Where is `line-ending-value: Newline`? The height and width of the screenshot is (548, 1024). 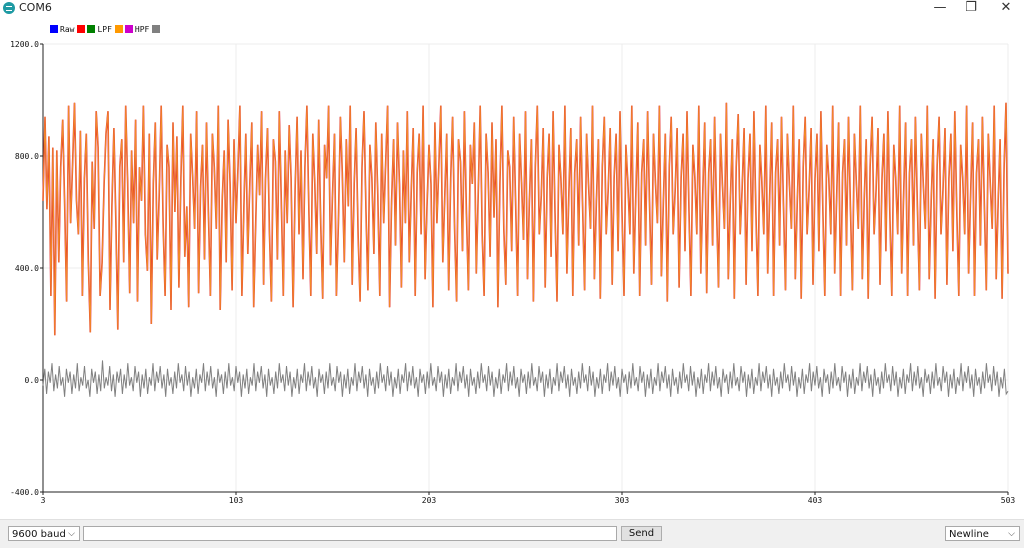 line-ending-value: Newline is located at coordinates (969, 534).